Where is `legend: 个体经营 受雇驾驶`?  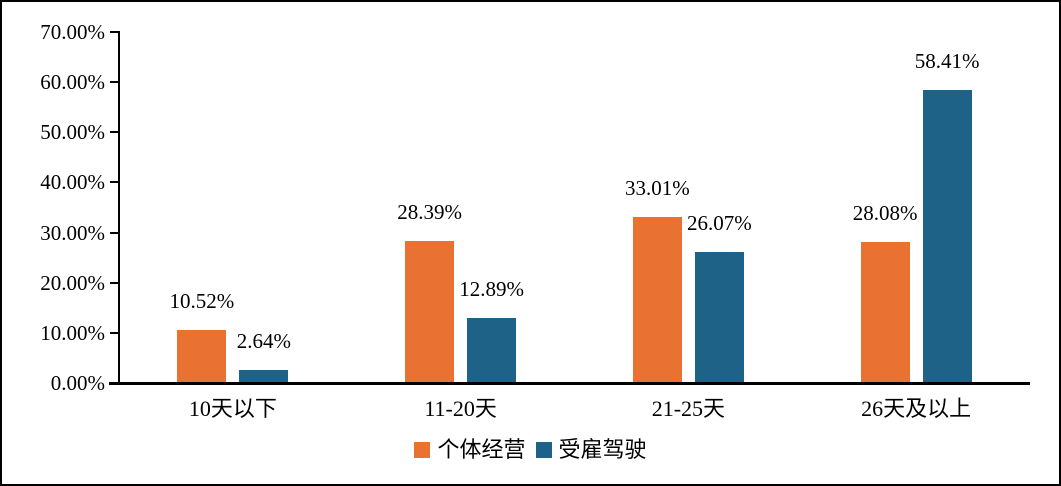
legend: 个体经营 受雇驾驶 is located at coordinates (530, 450).